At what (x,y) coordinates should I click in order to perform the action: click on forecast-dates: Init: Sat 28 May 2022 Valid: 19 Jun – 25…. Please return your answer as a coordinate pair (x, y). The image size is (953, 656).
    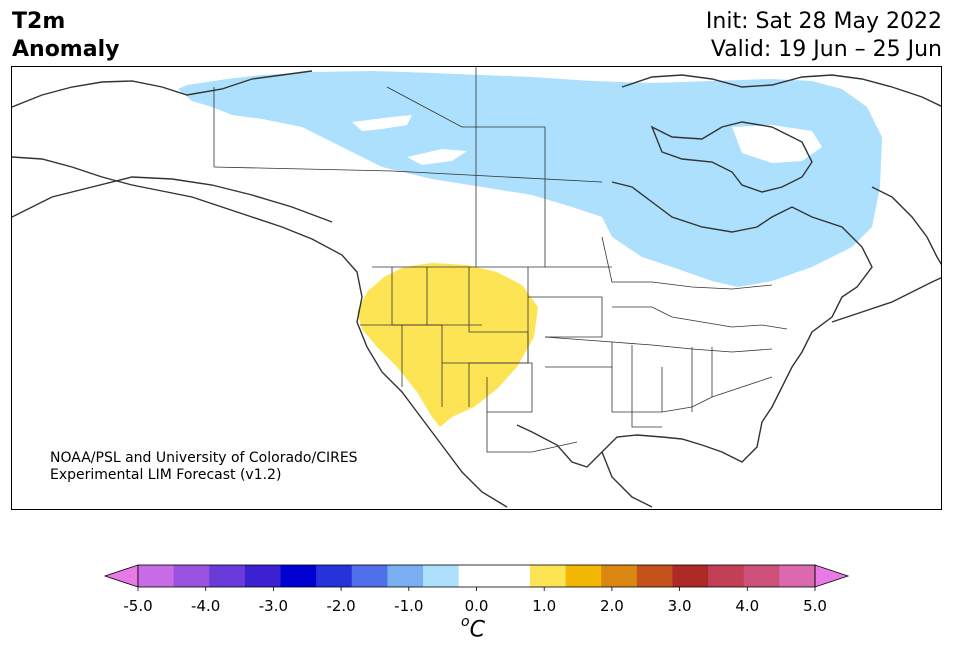
    Looking at the image, I should click on (824, 36).